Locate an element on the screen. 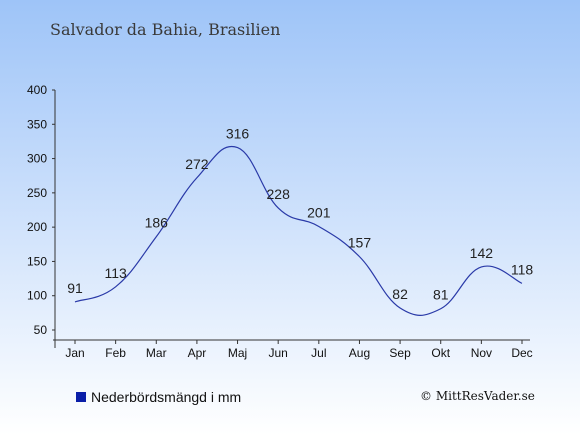 Image resolution: width=580 pixels, height=435 pixels. x-tick-label-dec: Dec is located at coordinates (521, 353).